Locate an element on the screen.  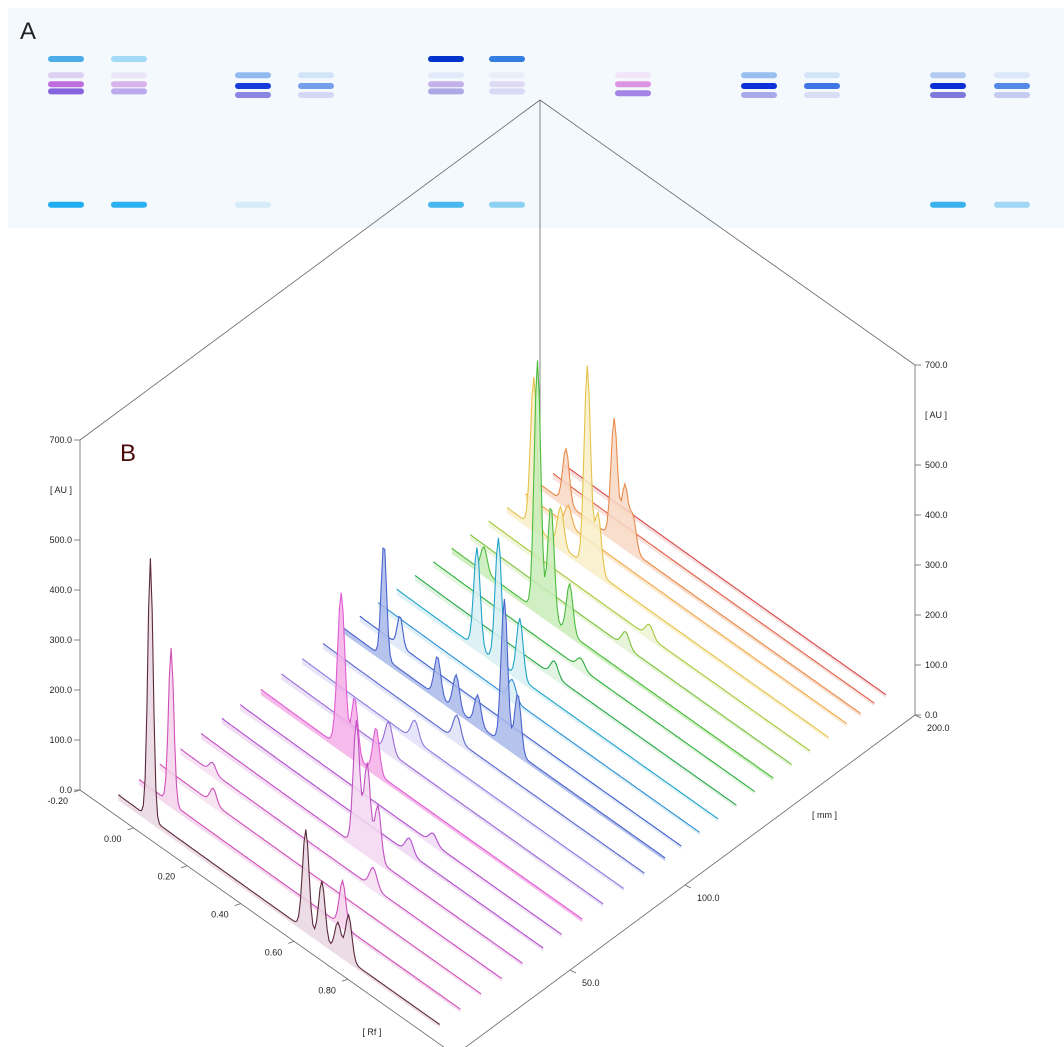
au-right-tick-label: 300.0 is located at coordinates (936, 565).